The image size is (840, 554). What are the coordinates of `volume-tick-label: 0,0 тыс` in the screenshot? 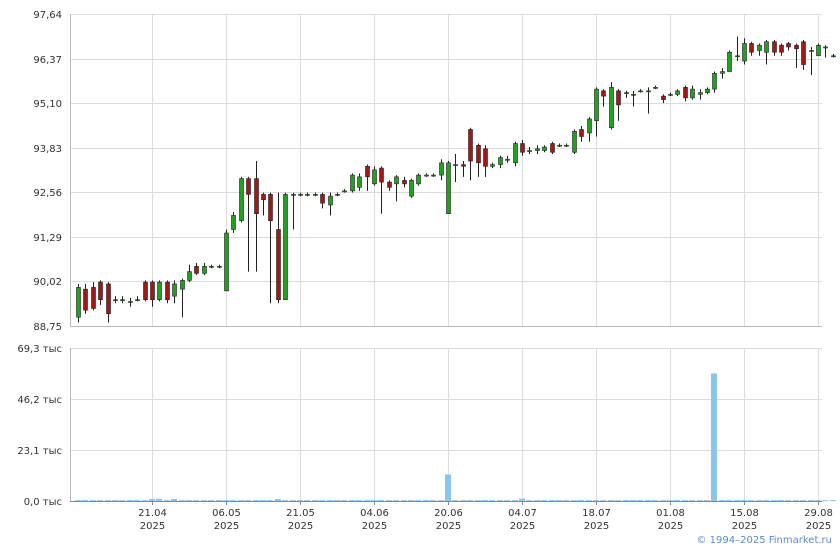 It's located at (43, 502).